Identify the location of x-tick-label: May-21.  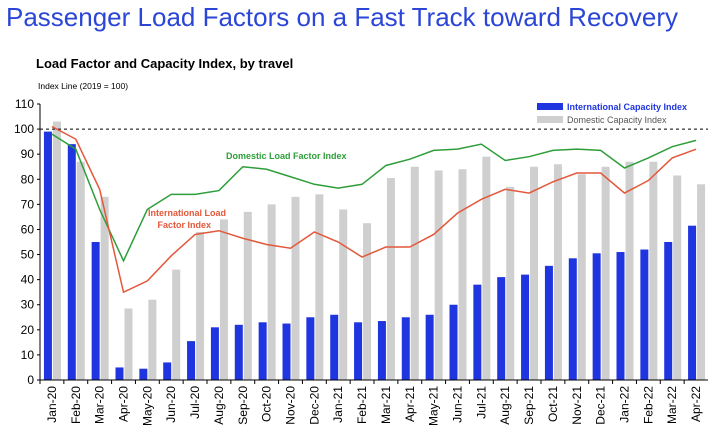
(434, 406).